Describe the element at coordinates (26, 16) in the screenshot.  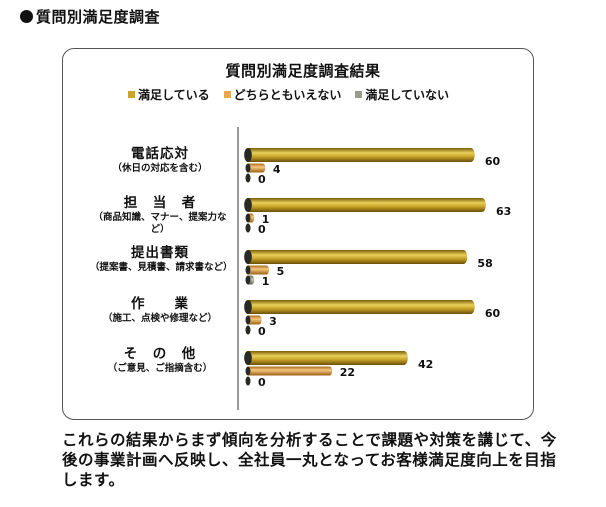
I see `bullet-icon` at that location.